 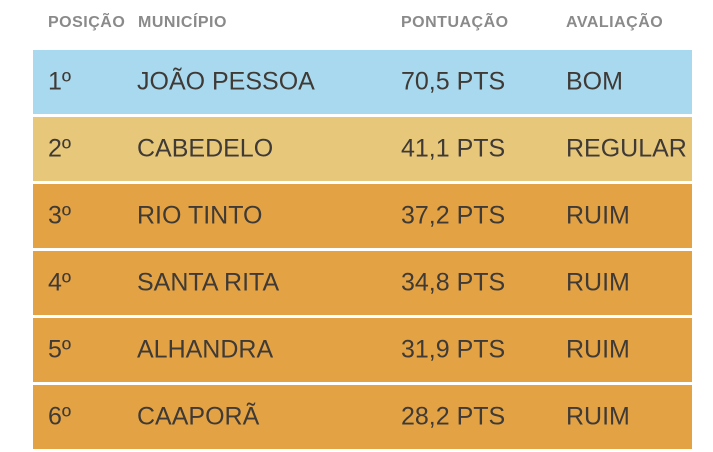 I want to click on cell-municipality: CABEDELO, so click(x=205, y=148).